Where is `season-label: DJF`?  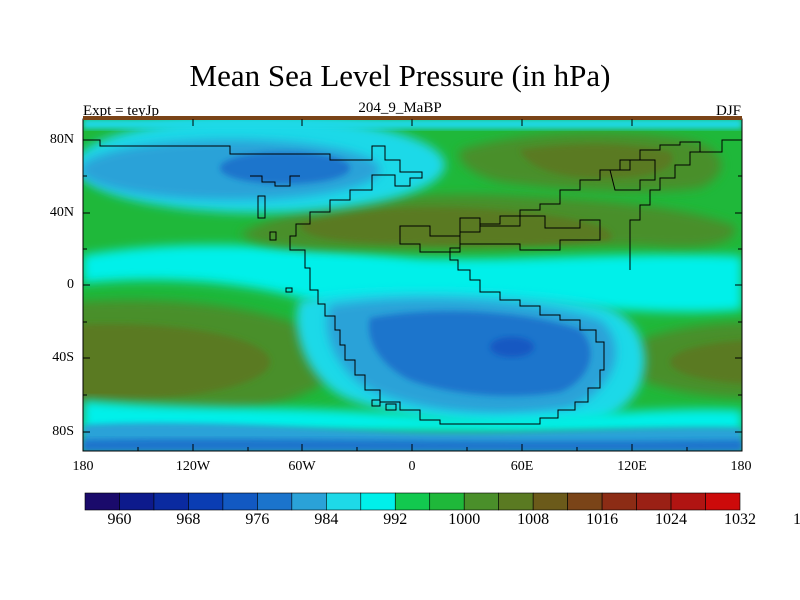 season-label: DJF is located at coordinates (728, 111).